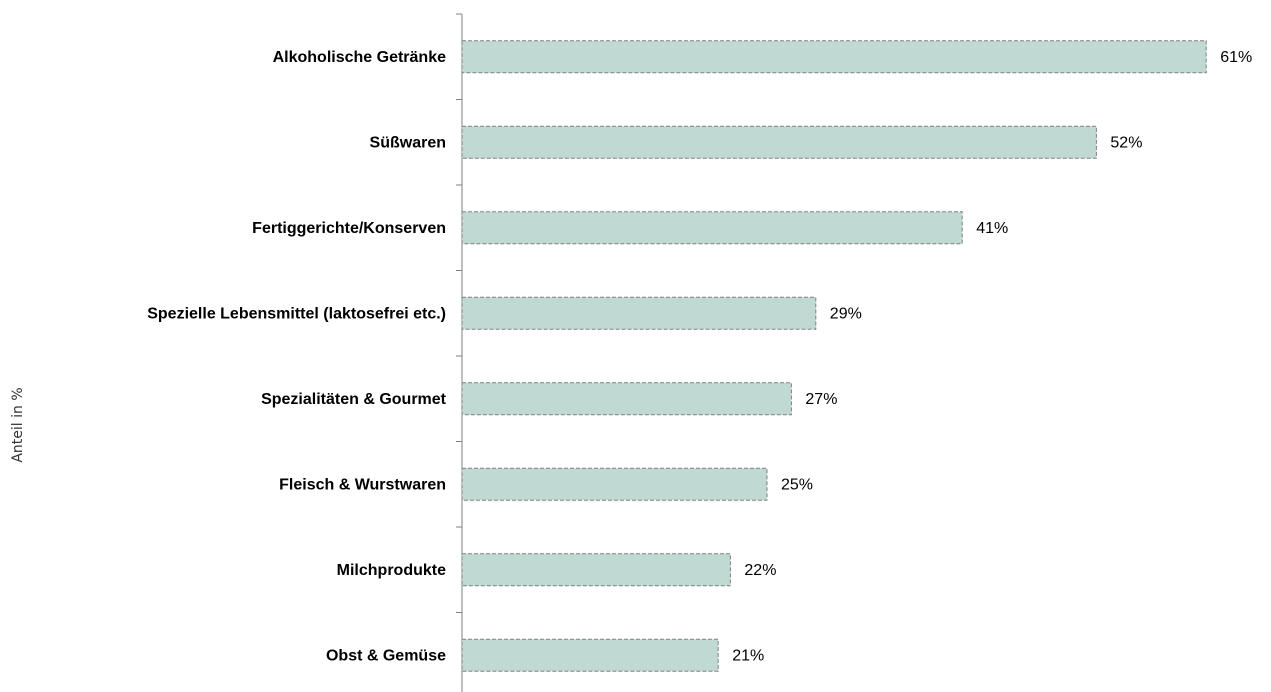 This screenshot has height=692, width=1271. Describe the element at coordinates (846, 313) in the screenshot. I see `data-label: 29%` at that location.